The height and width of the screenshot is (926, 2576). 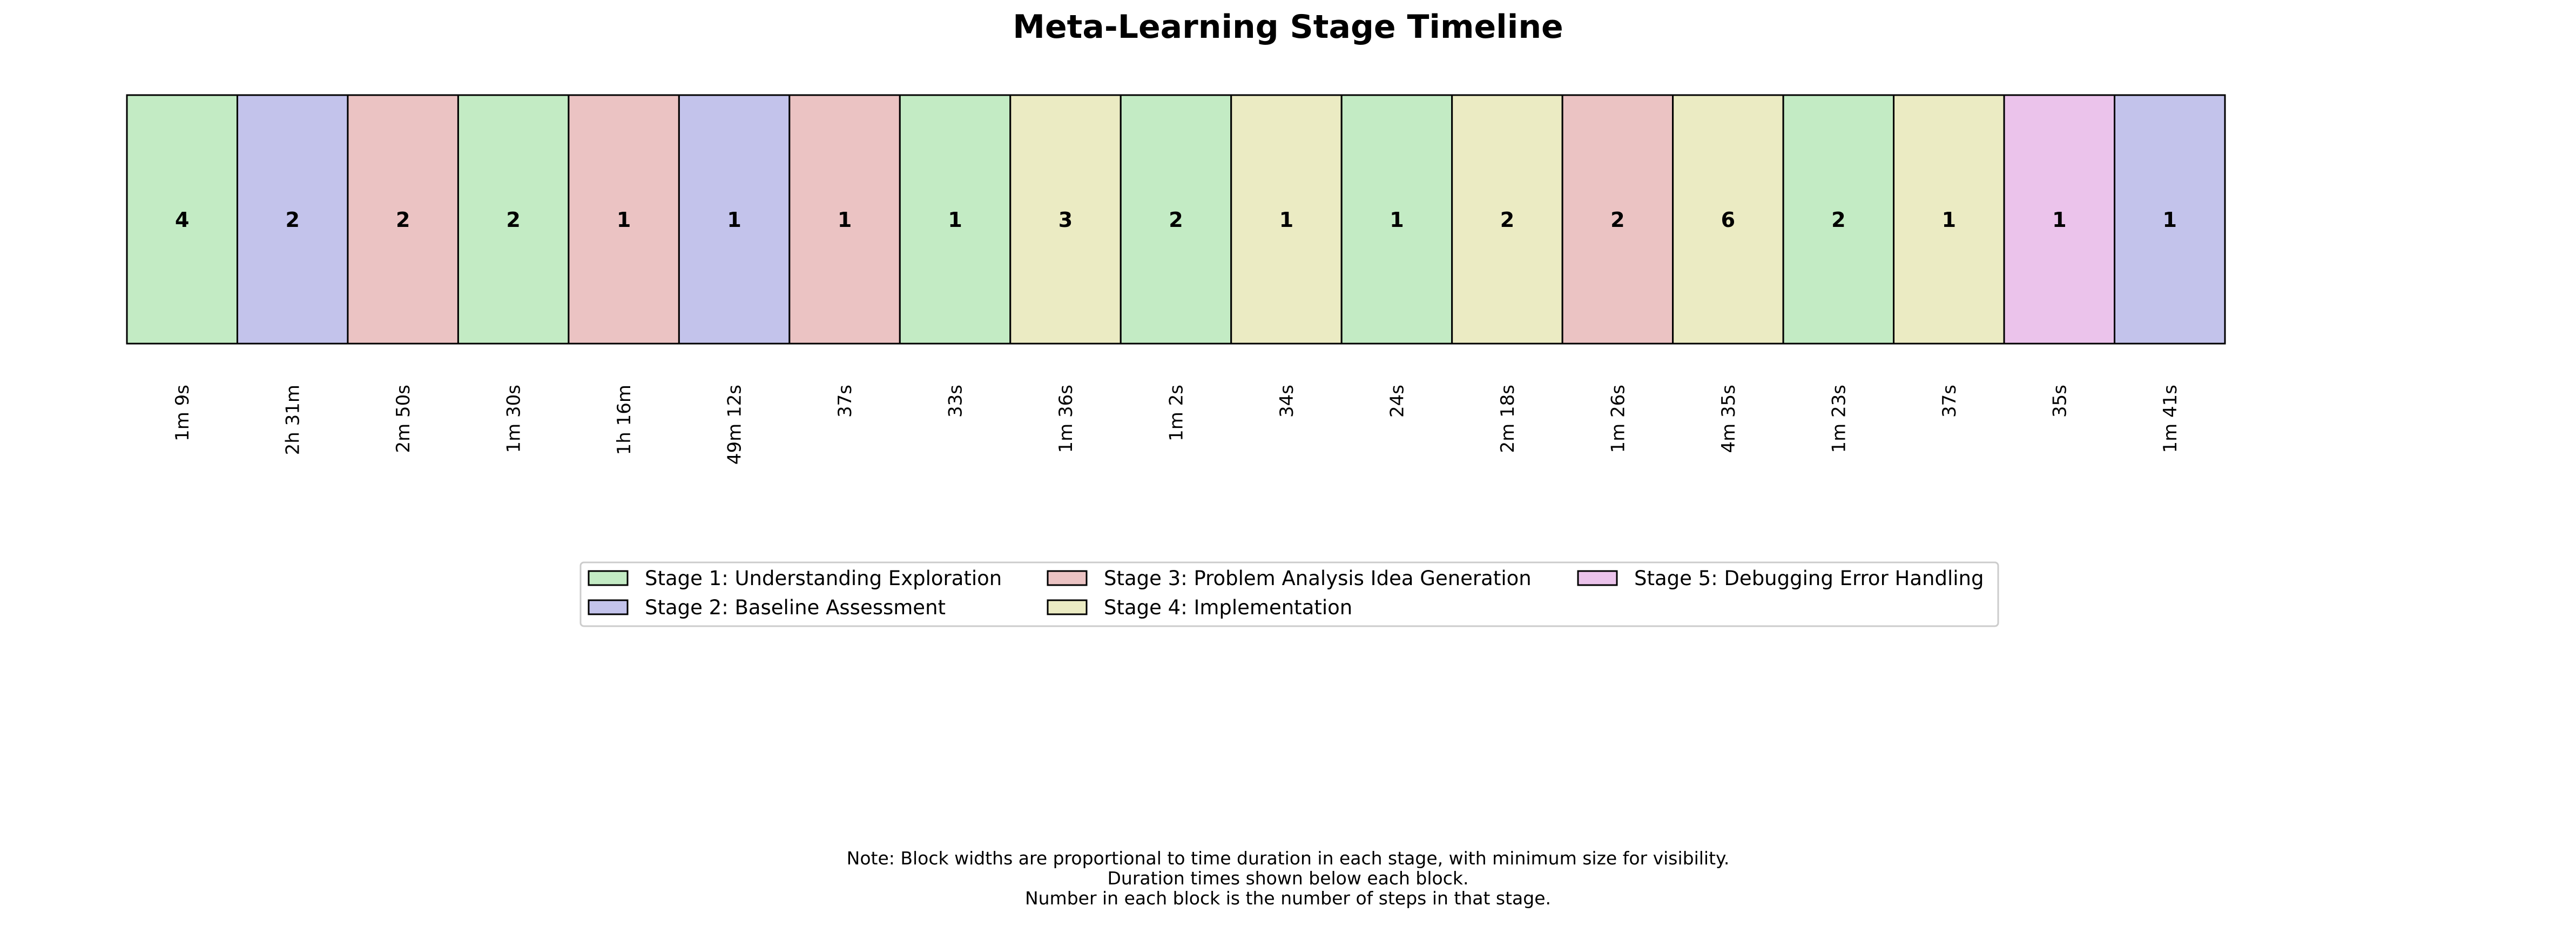 What do you see at coordinates (403, 419) in the screenshot?
I see `block-duration-label: 2m 50s` at bounding box center [403, 419].